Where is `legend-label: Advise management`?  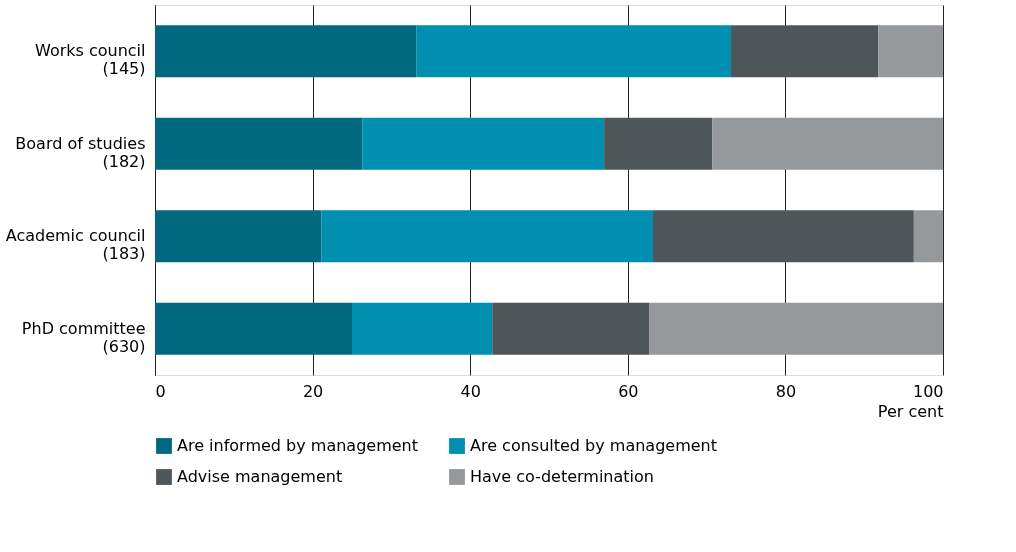
legend-label: Advise management is located at coordinates (260, 476).